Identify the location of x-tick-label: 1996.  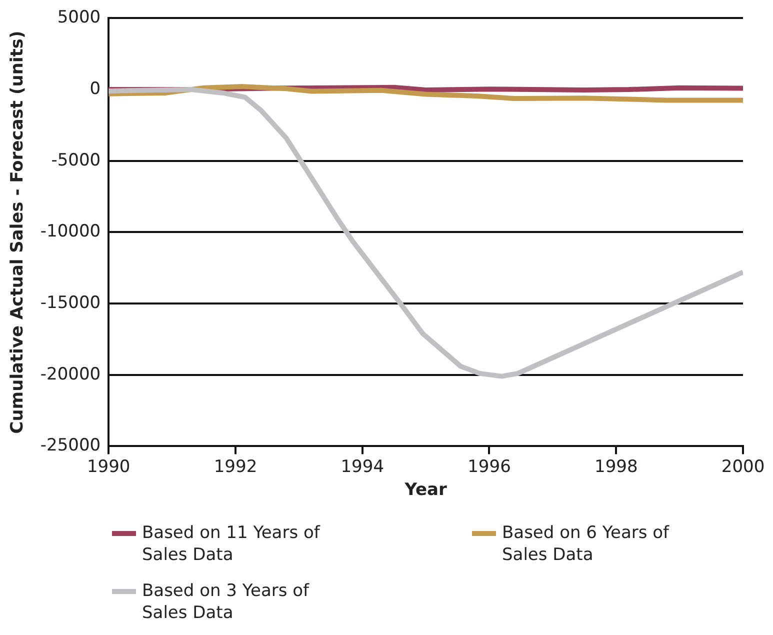
(489, 466).